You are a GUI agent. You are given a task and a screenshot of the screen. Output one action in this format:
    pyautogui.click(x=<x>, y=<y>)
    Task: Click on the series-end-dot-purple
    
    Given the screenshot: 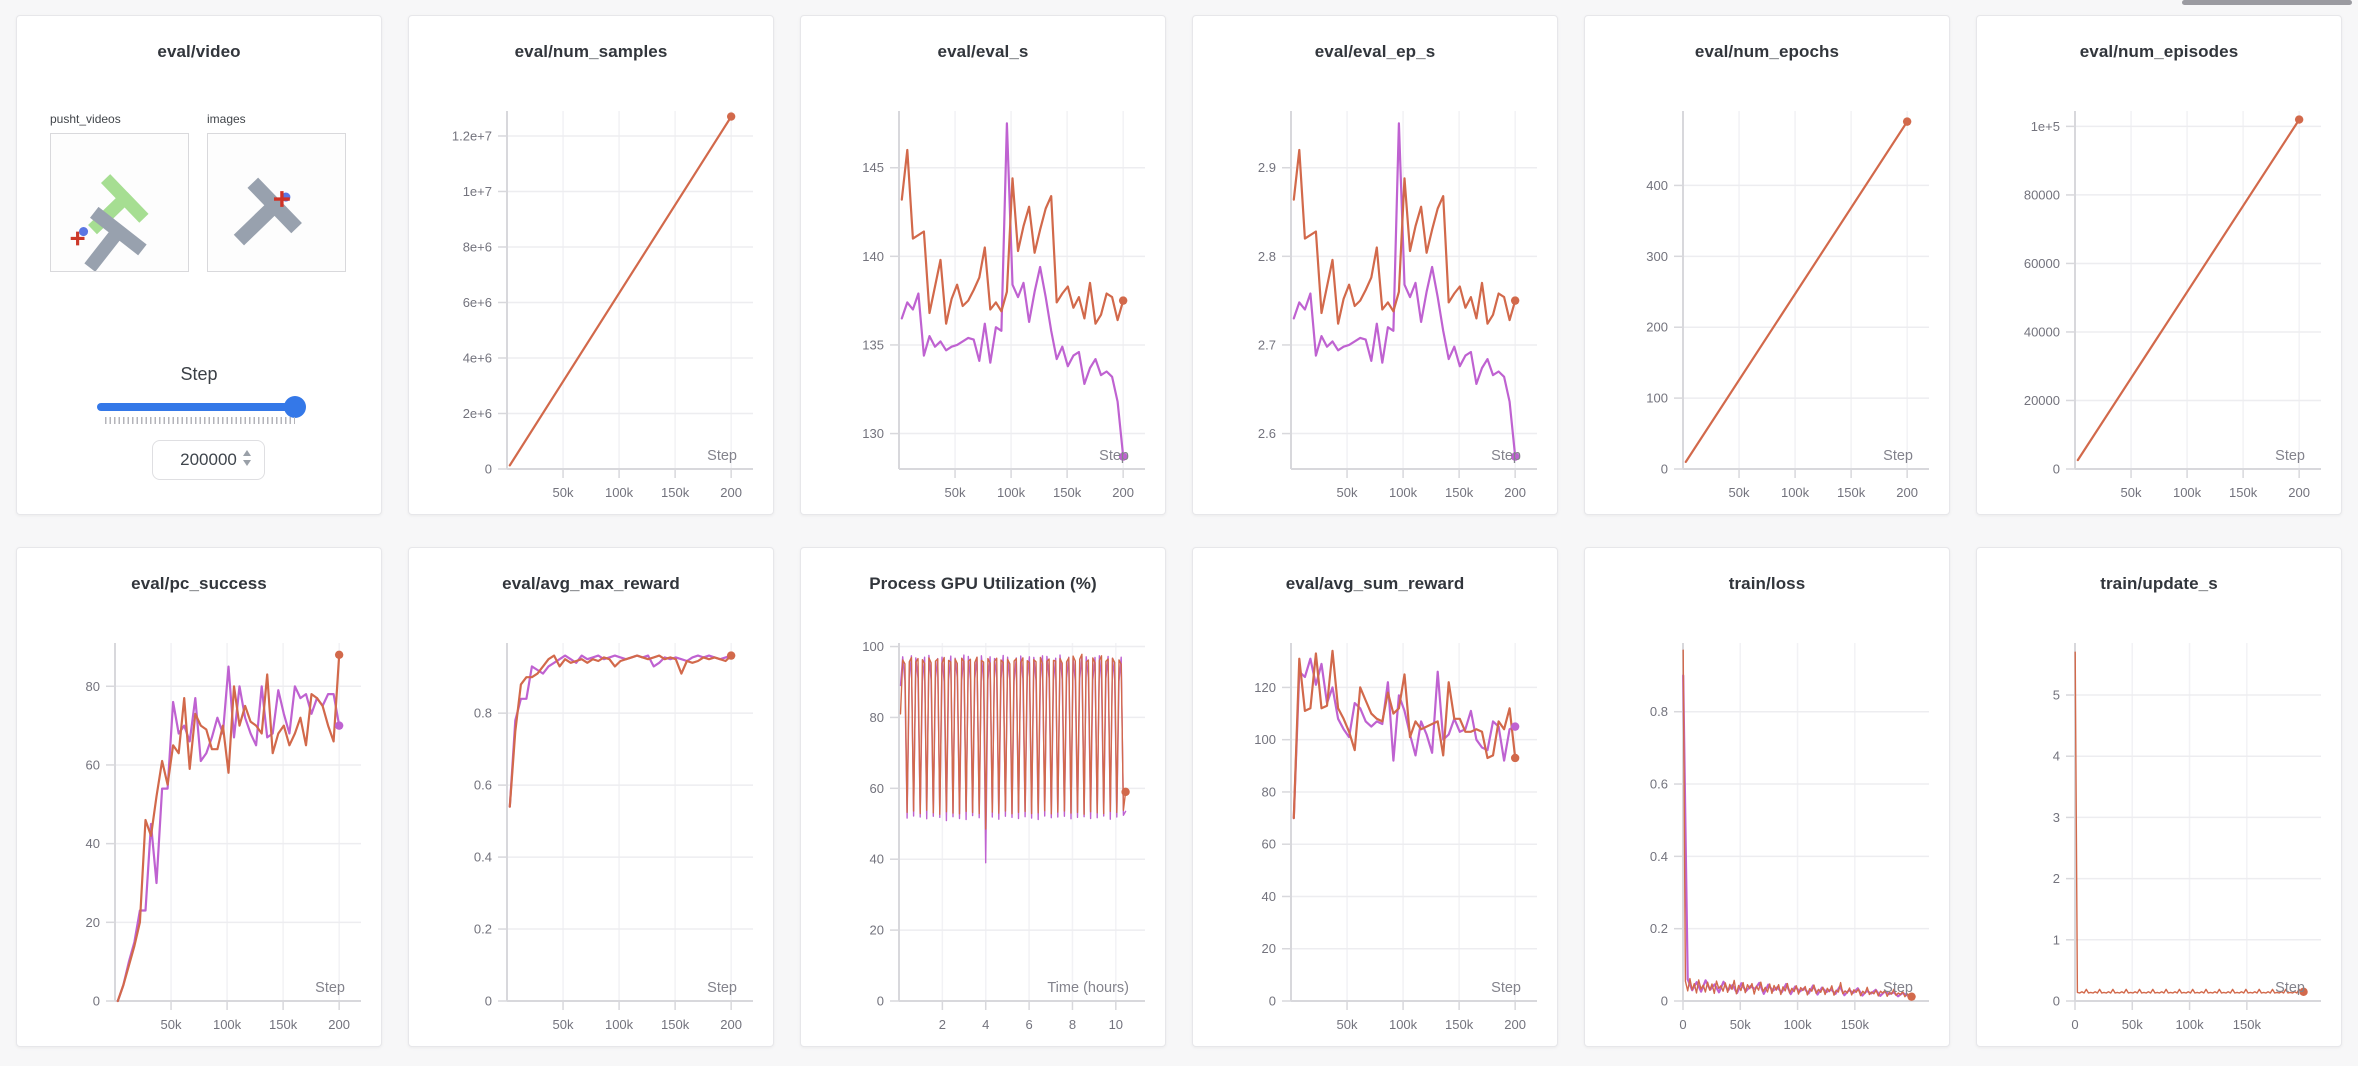 What is the action you would take?
    pyautogui.click(x=1515, y=726)
    